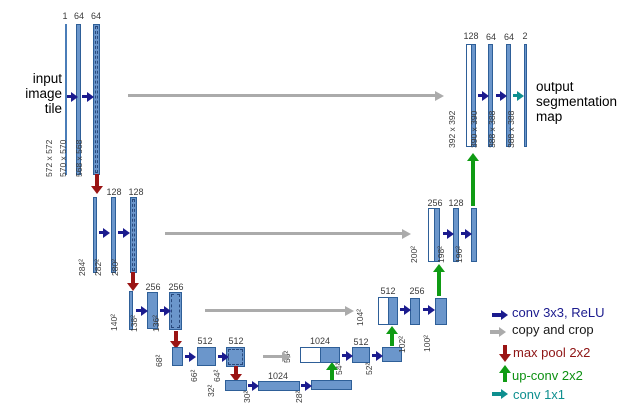  Describe the element at coordinates (217, 375) in the screenshot. I see `enc4-size-64: 64²` at that location.